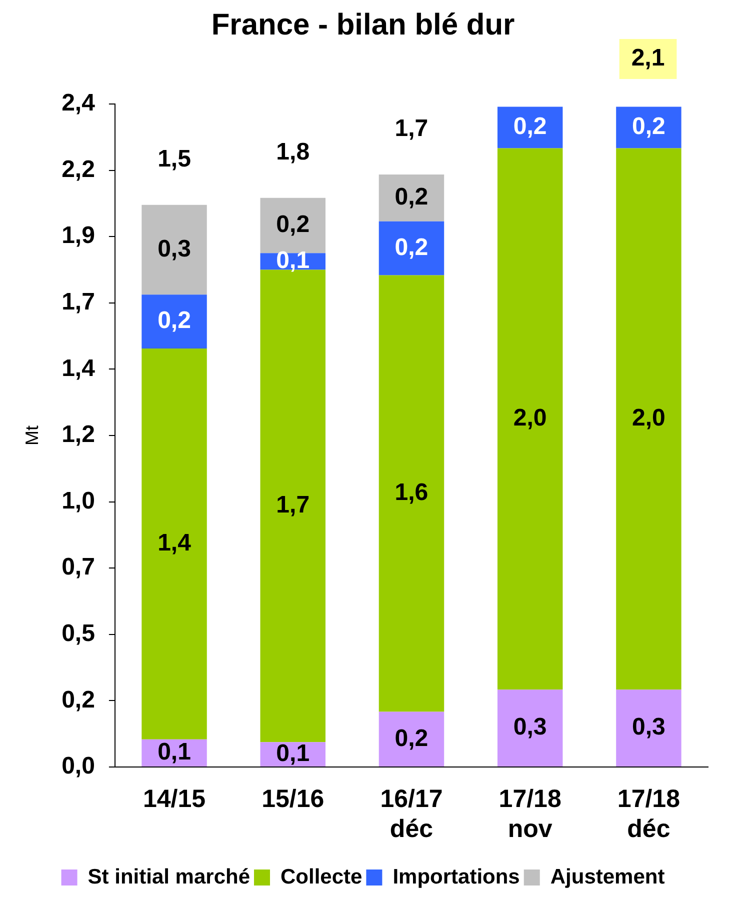 The image size is (736, 908). What do you see at coordinates (78, 236) in the screenshot?
I see `y-tick-label: 1,9` at bounding box center [78, 236].